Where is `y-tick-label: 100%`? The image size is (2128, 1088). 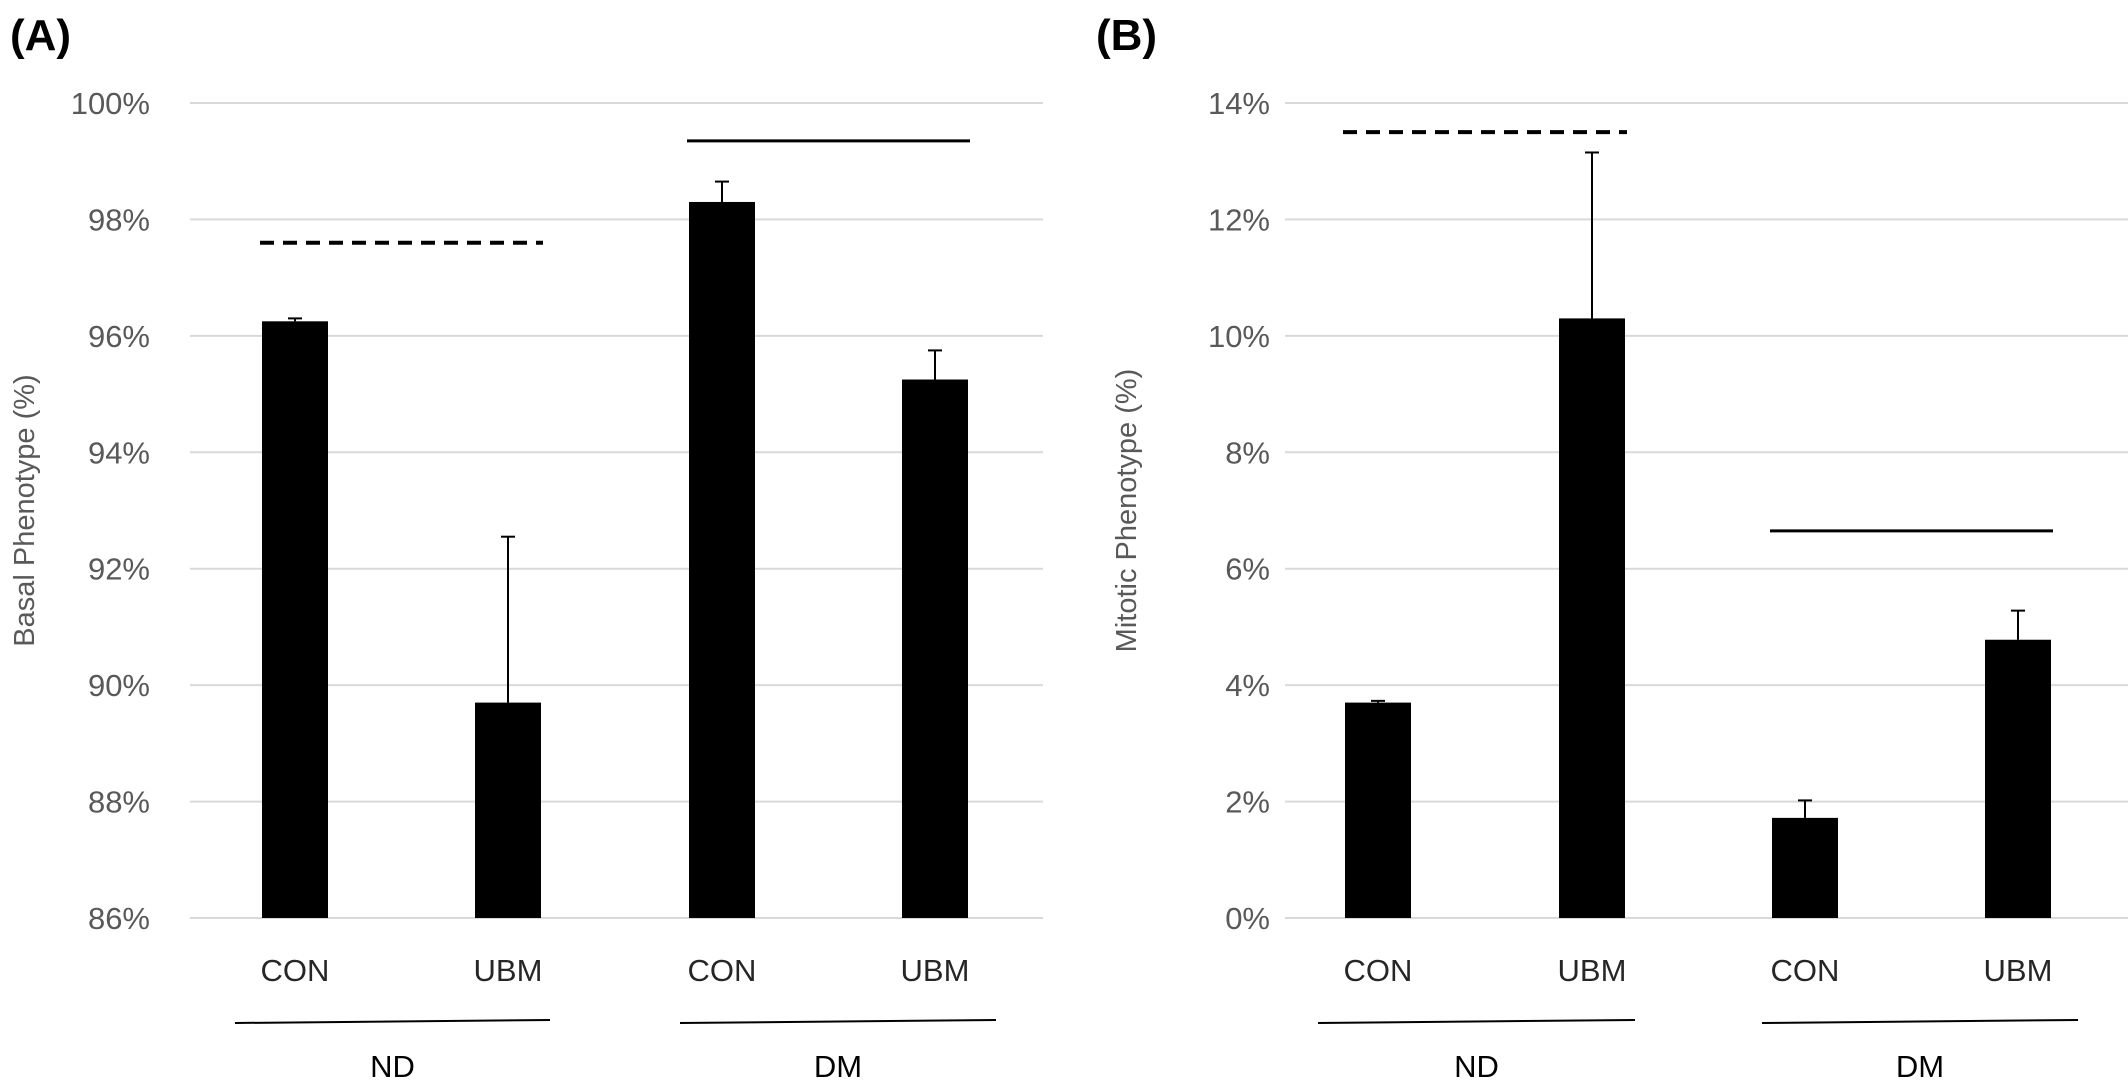
y-tick-label: 100% is located at coordinates (110, 103).